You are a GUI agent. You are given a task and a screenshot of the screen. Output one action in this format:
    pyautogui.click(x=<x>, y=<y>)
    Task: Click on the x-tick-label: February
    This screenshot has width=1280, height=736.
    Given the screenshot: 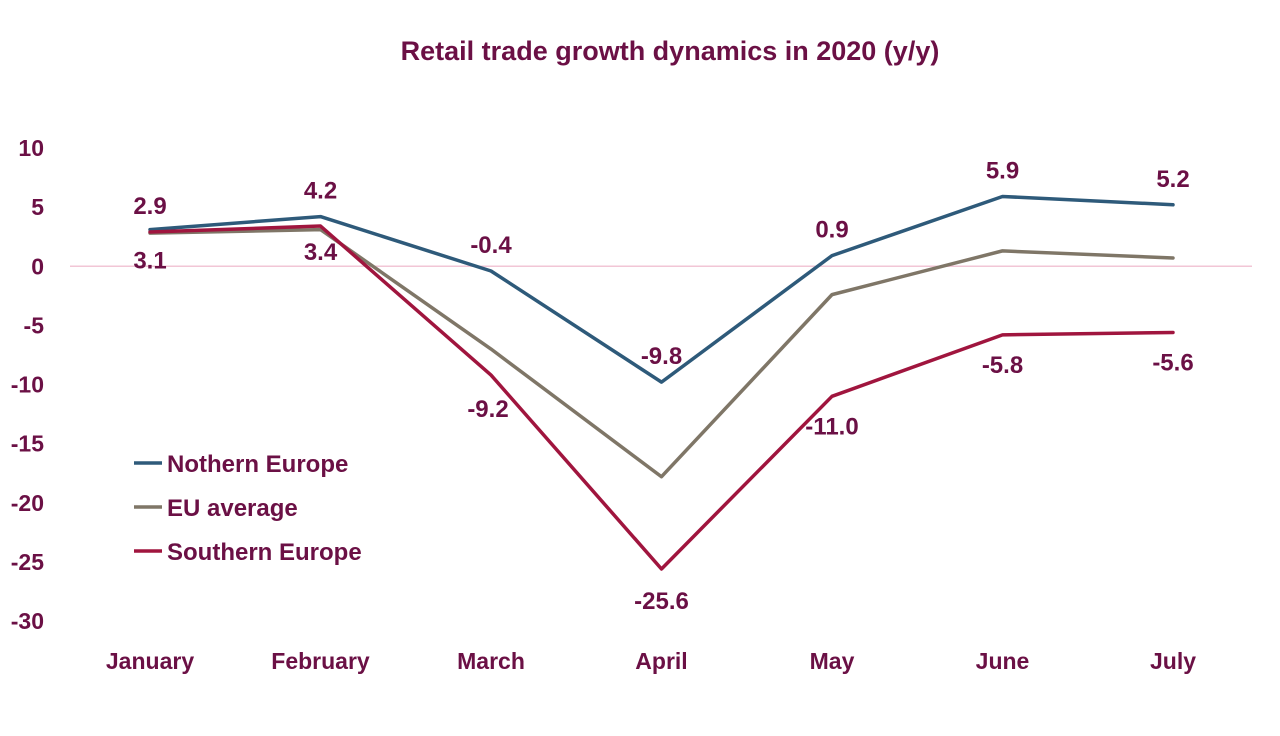 What is the action you would take?
    pyautogui.click(x=320, y=661)
    